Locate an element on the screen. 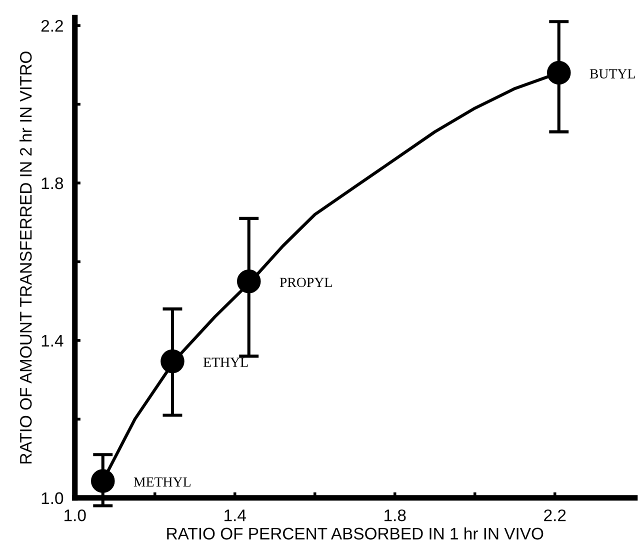  y-tick-label: 1.4 is located at coordinates (53, 340).